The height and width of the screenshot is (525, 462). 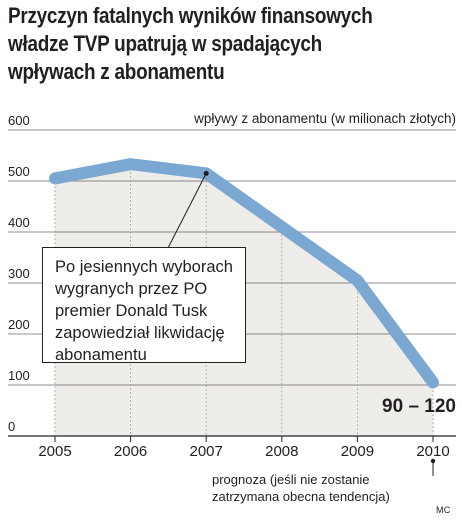 I want to click on annotation-line: zapowiedział likwidację, so click(x=140, y=333).